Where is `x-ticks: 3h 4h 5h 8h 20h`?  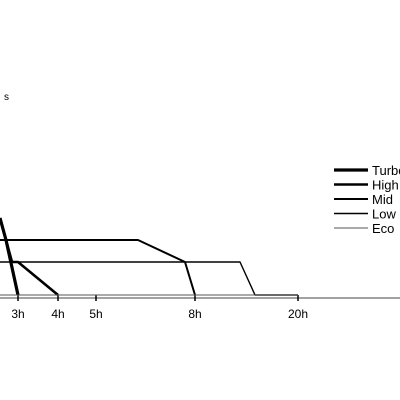
x-ticks: 3h 4h 5h 8h 20h is located at coordinates (159, 308).